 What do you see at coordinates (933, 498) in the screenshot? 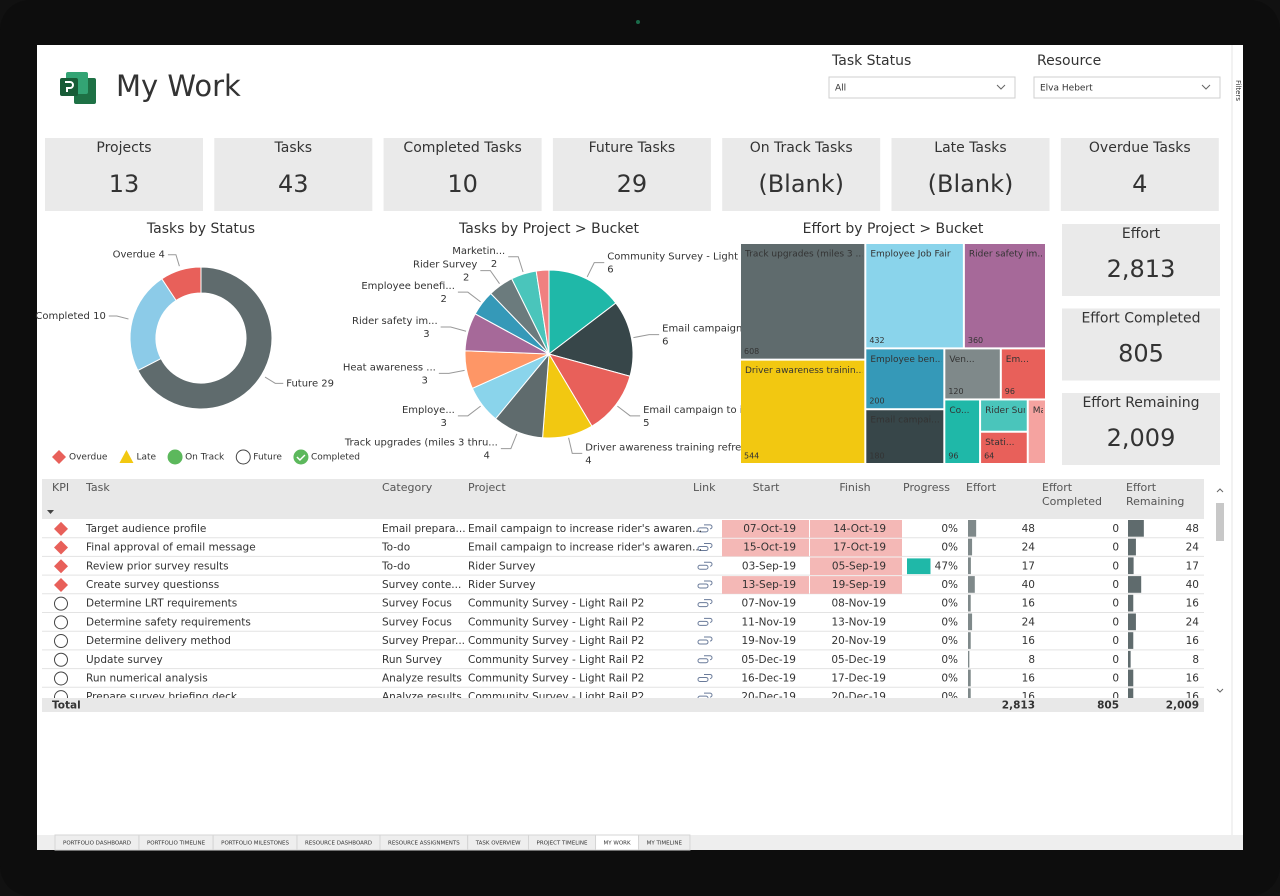
I see `column-header: Progress` at bounding box center [933, 498].